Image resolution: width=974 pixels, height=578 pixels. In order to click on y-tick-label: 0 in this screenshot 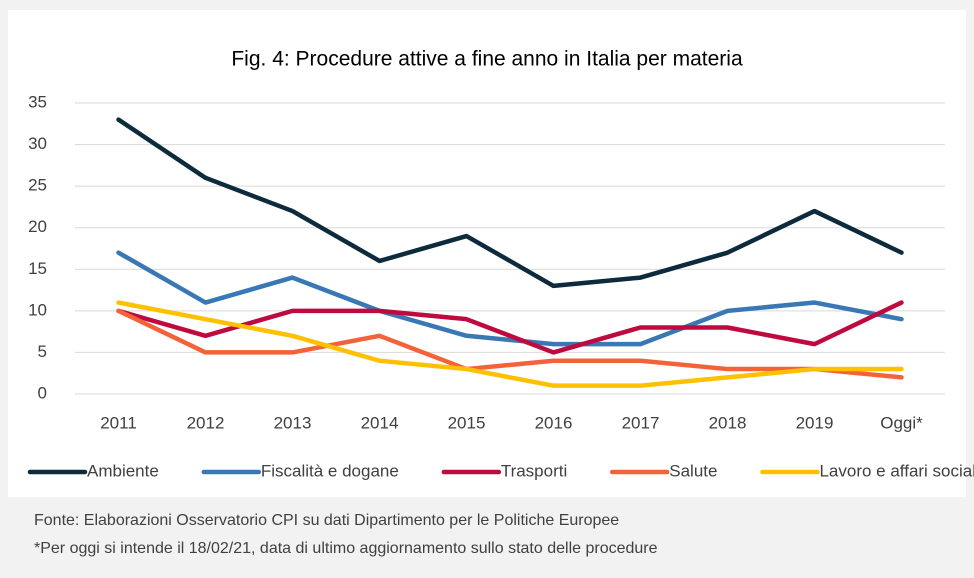, I will do `click(42, 392)`.